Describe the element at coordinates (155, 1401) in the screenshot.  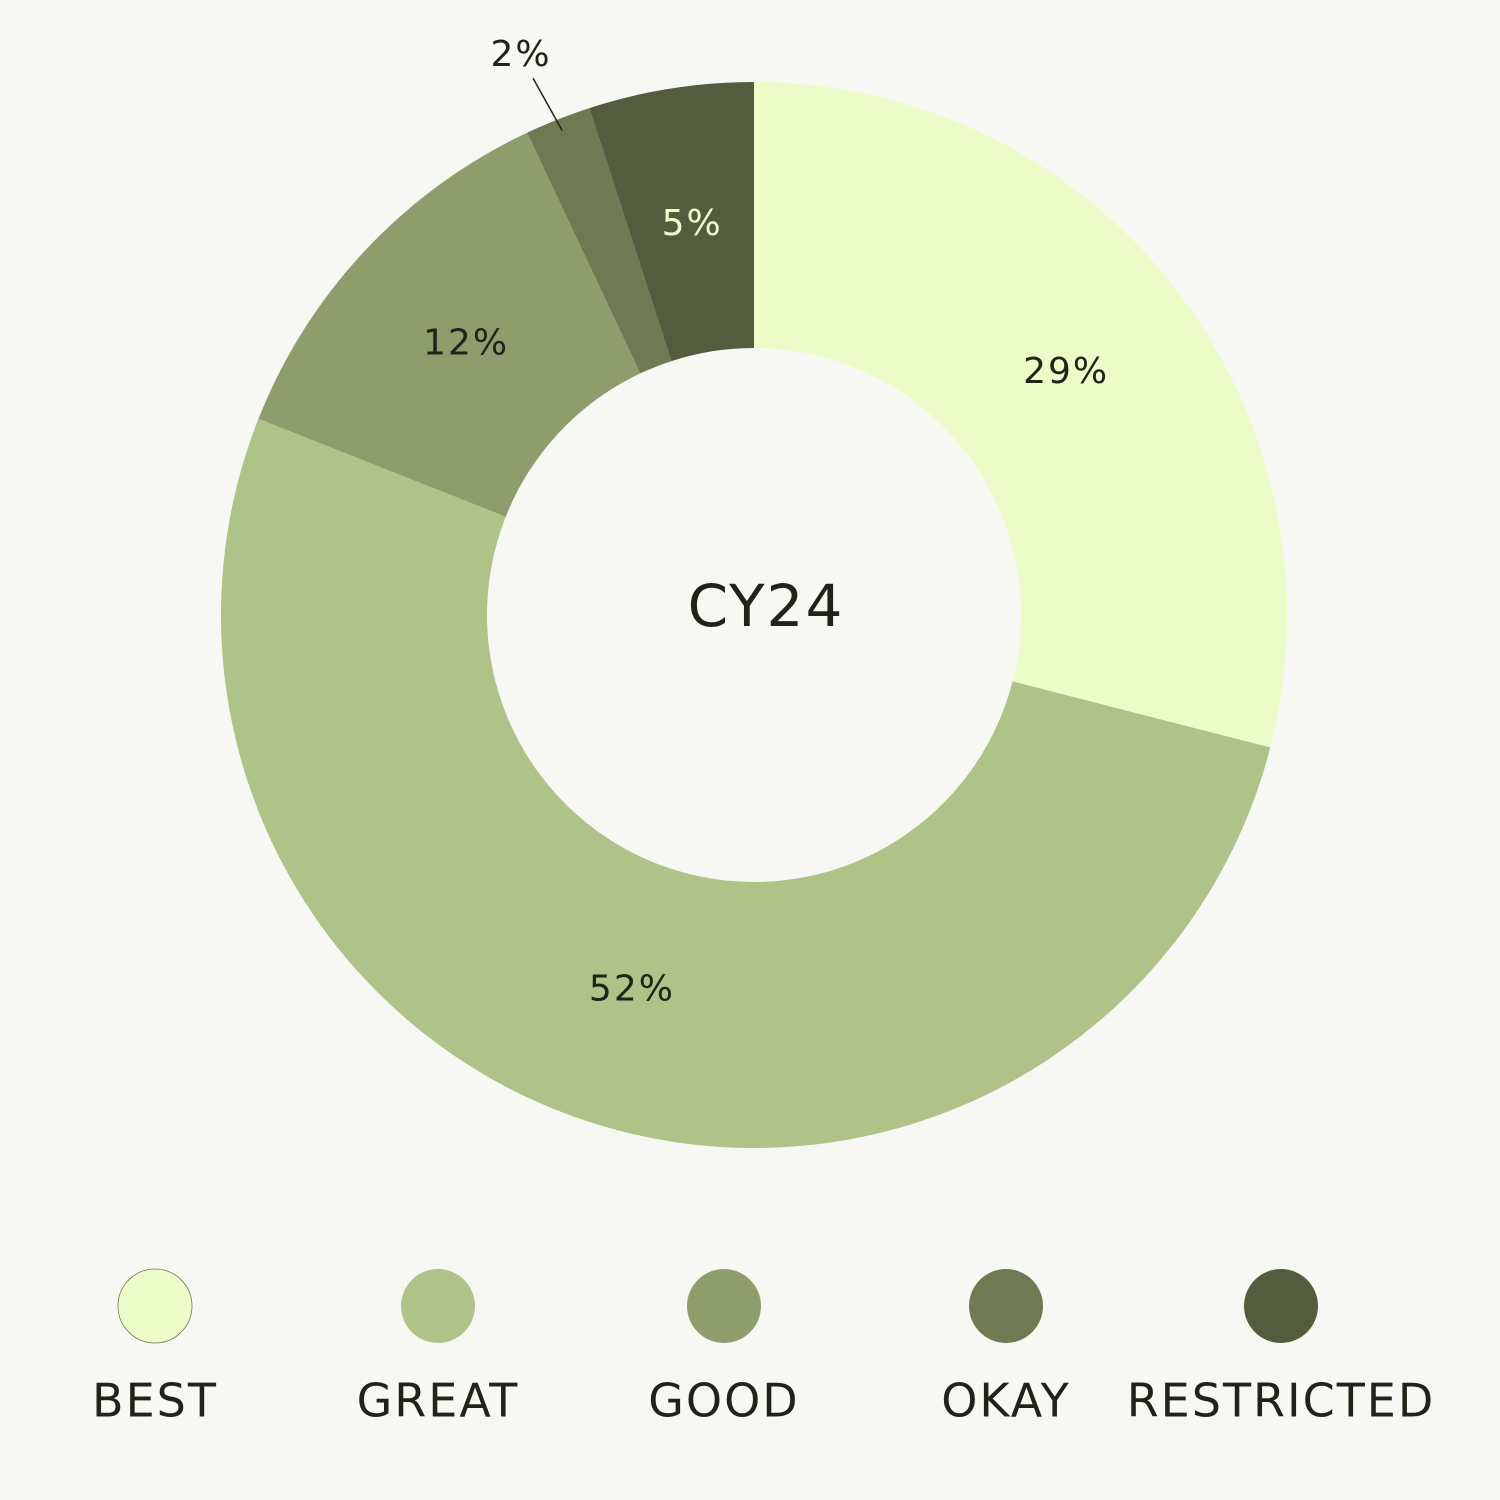
I see `legend-label: BEST` at that location.